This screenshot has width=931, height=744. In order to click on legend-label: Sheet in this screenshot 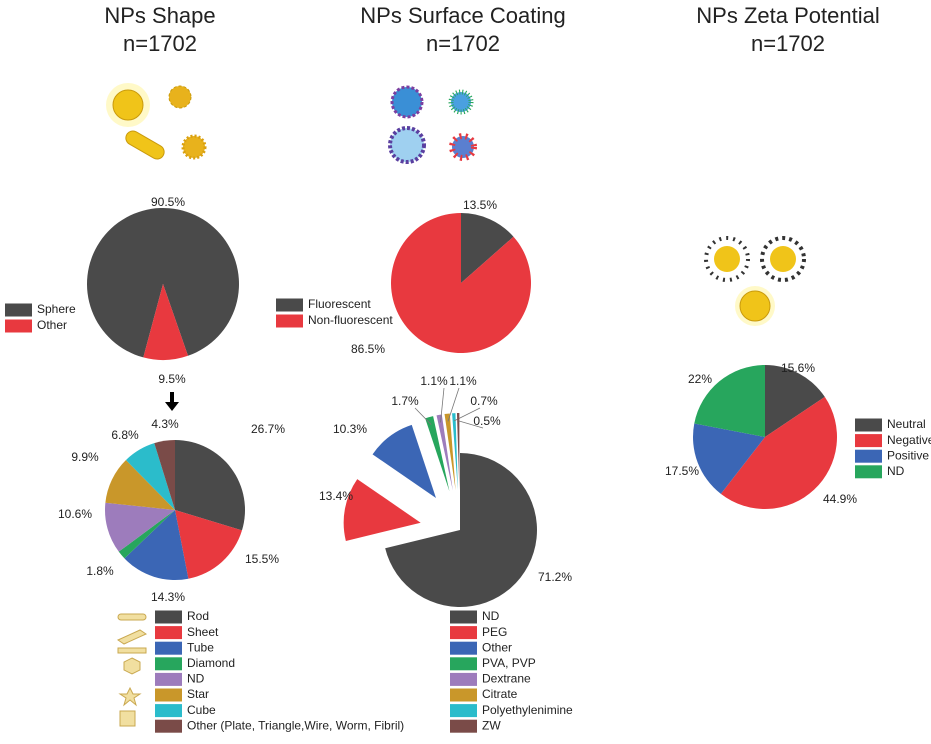, I will do `click(203, 632)`.